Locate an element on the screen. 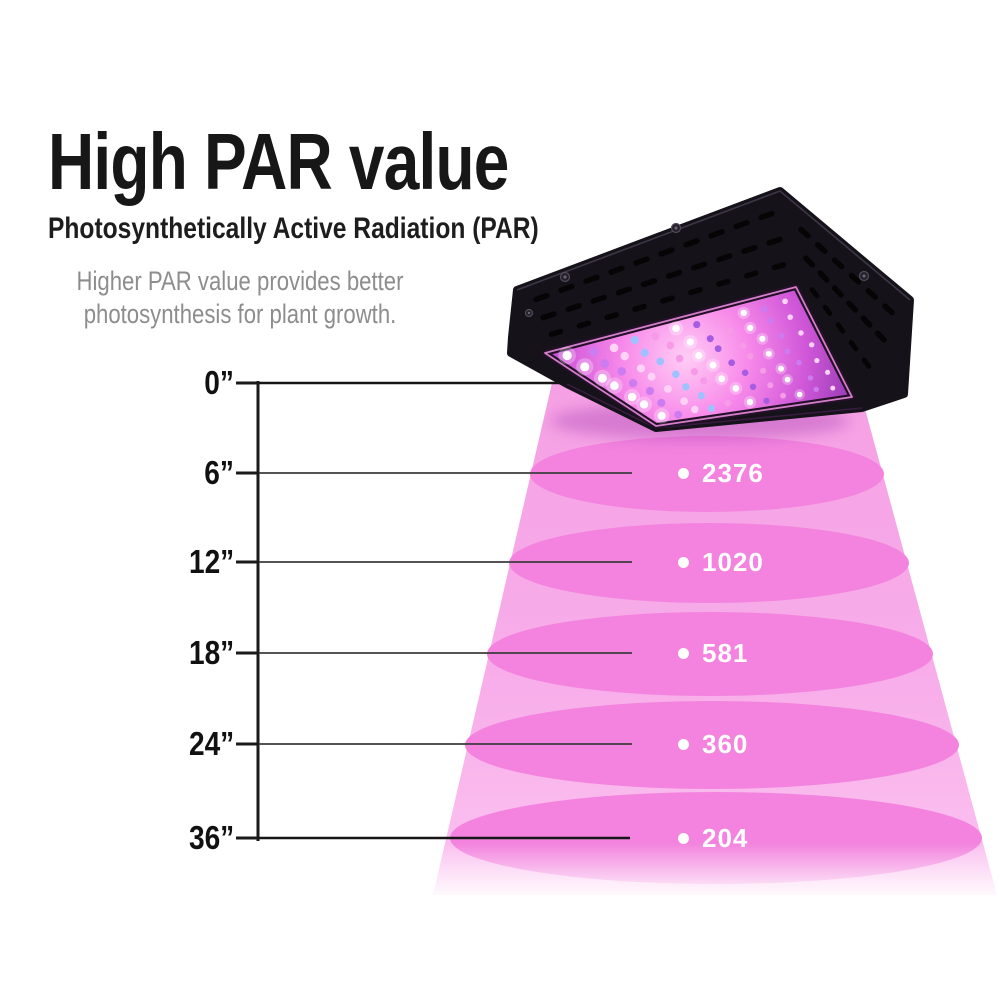 The image size is (1000, 1000). par-reading-36in: 204 is located at coordinates (713, 838).